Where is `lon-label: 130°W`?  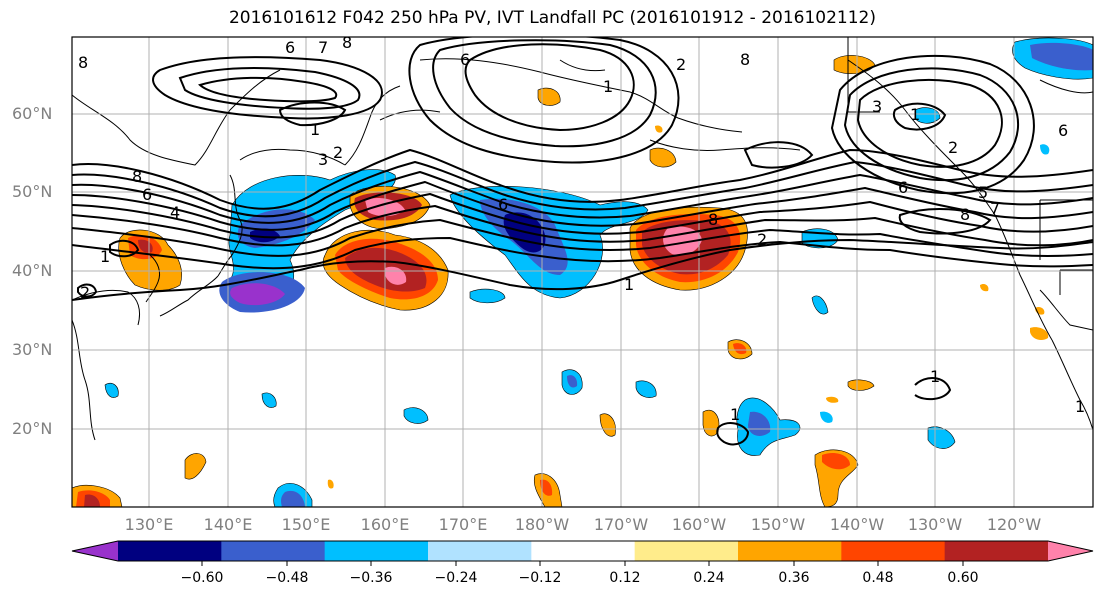
lon-label: 130°W is located at coordinates (935, 524).